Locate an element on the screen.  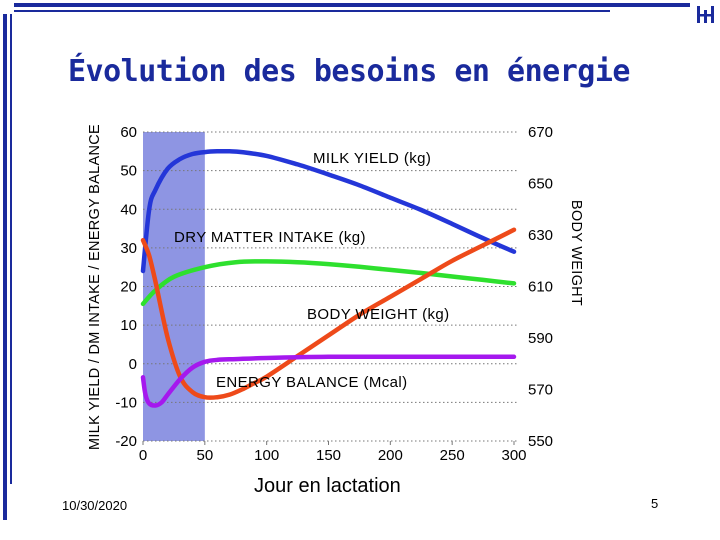
left-axis-title: MILK YIELD / DM INTAKE / ENERGY BALANCE is located at coordinates (95, 287).